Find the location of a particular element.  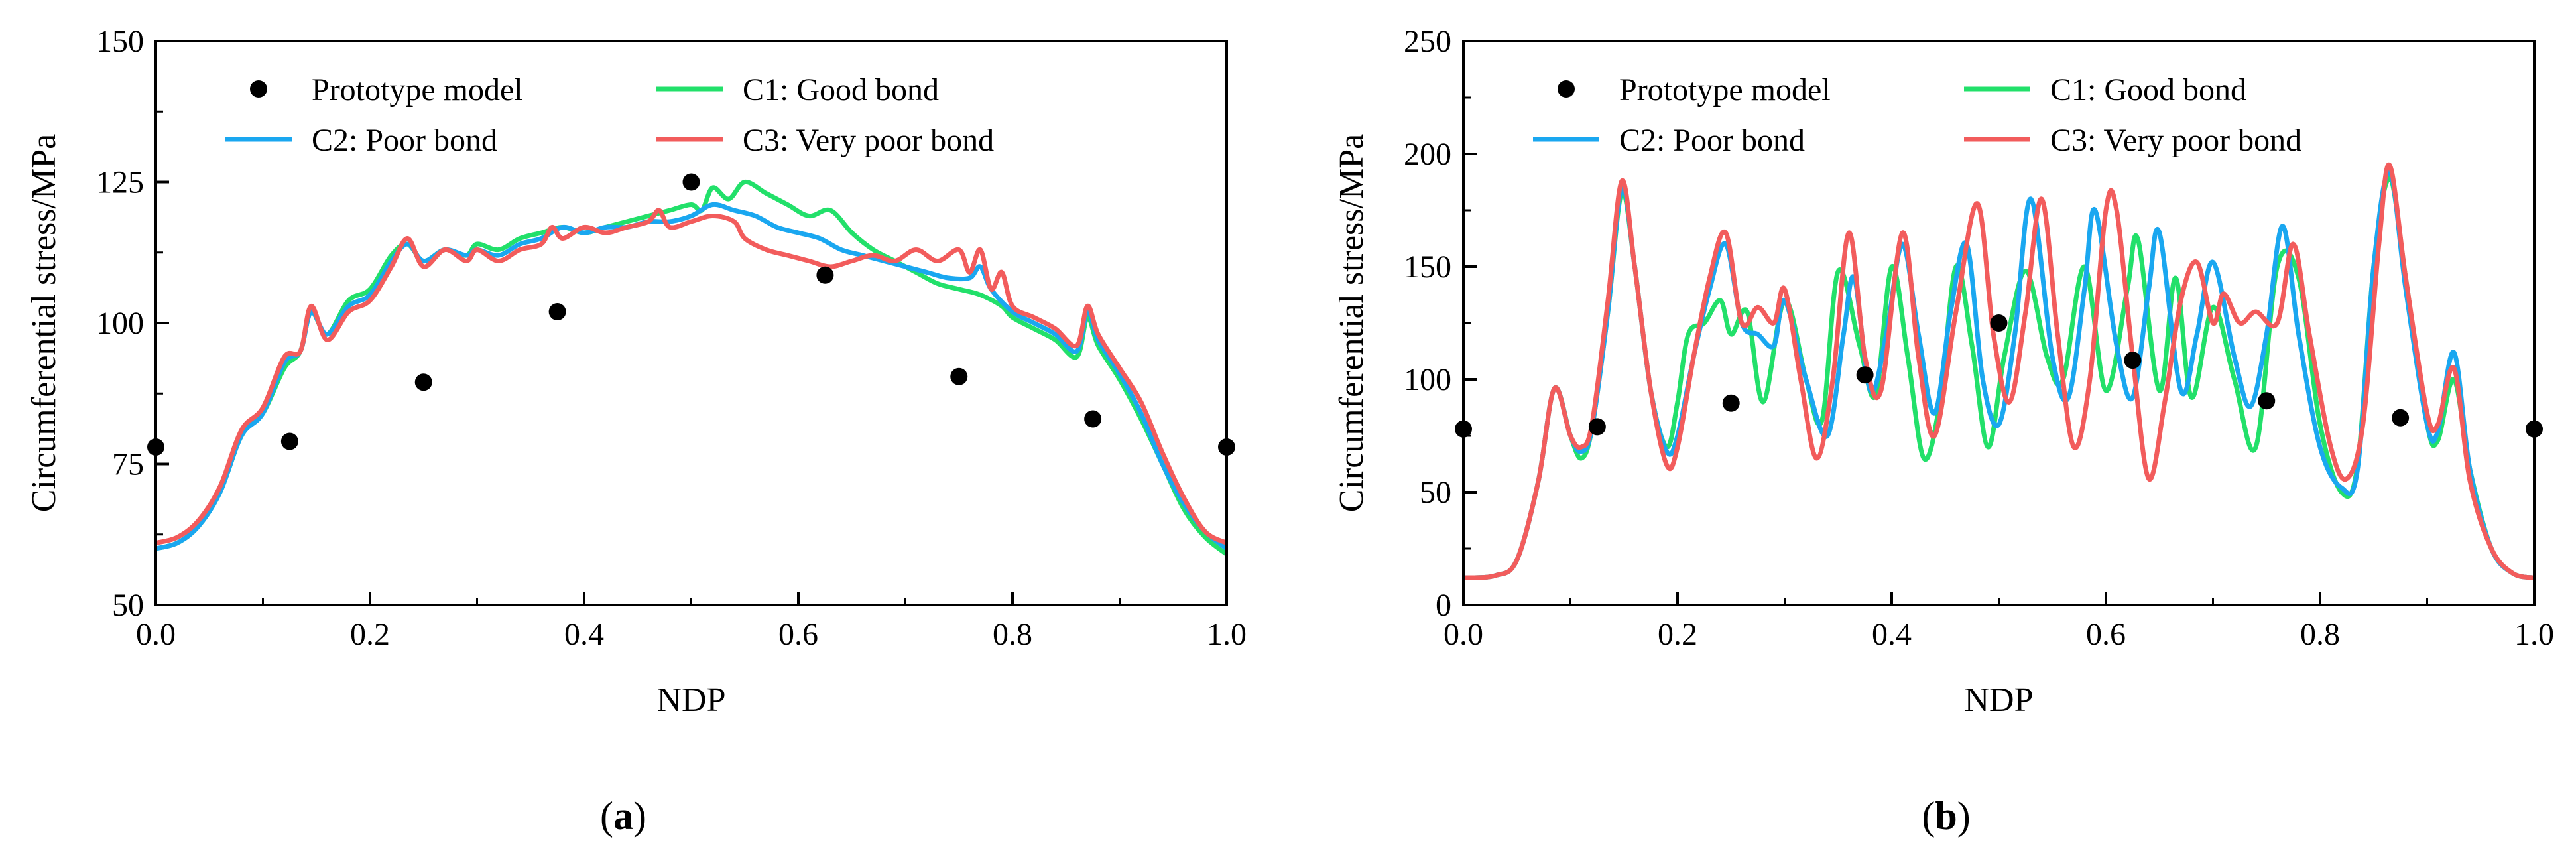

y-tick-label: 0 is located at coordinates (1443, 605).